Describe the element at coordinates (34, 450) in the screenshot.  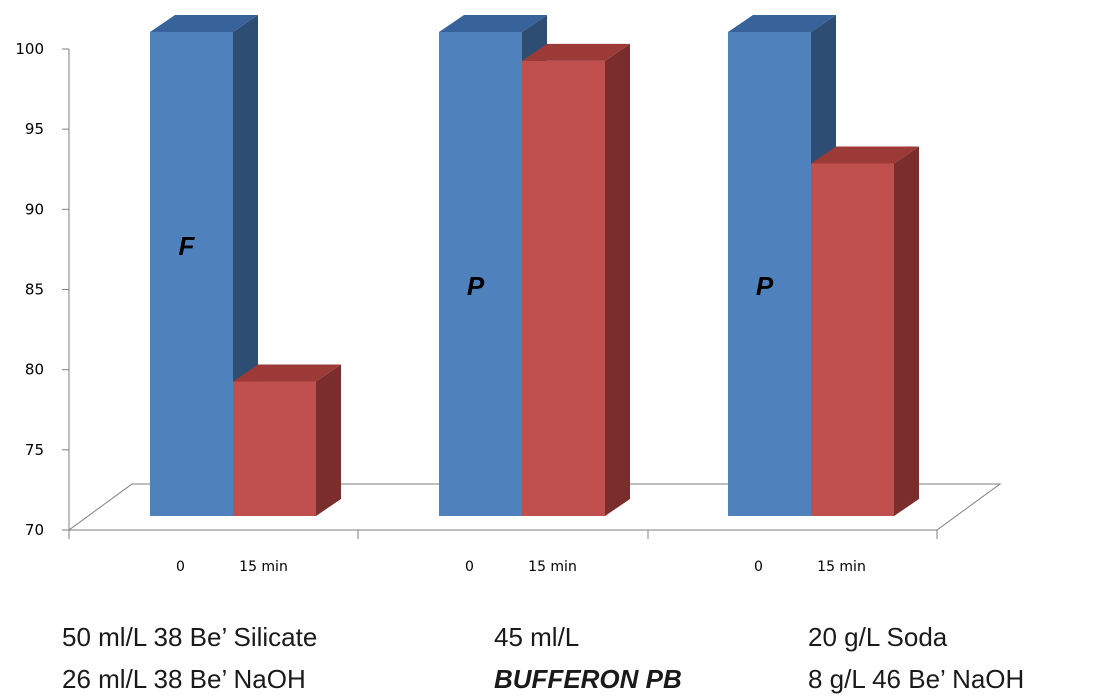
I see `y-tick-label: 75` at that location.